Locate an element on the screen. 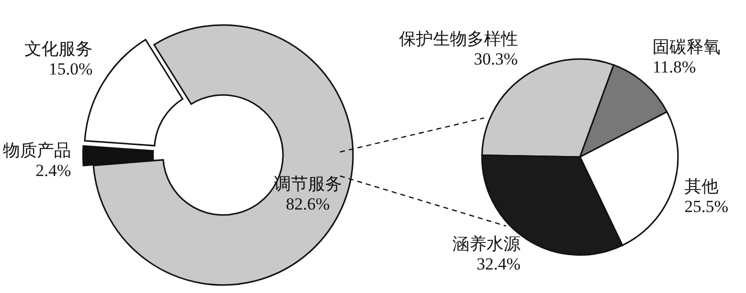 Image resolution: width=746 pixels, height=293 pixels. slice-label: 调节服务 is located at coordinates (308, 184).